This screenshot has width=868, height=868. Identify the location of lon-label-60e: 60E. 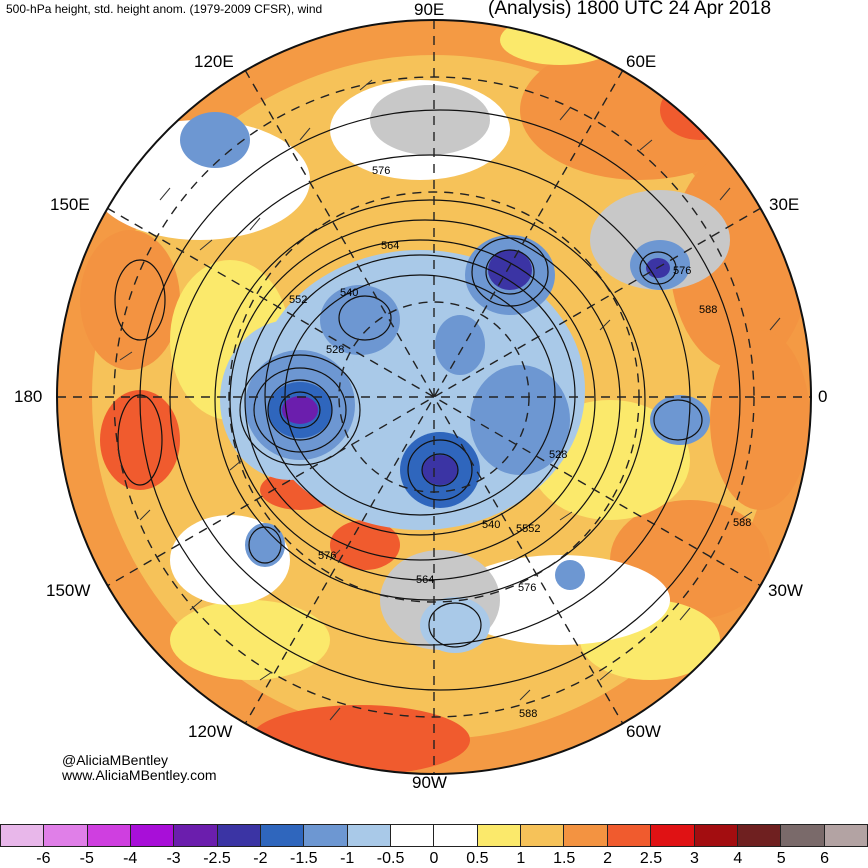
(641, 61).